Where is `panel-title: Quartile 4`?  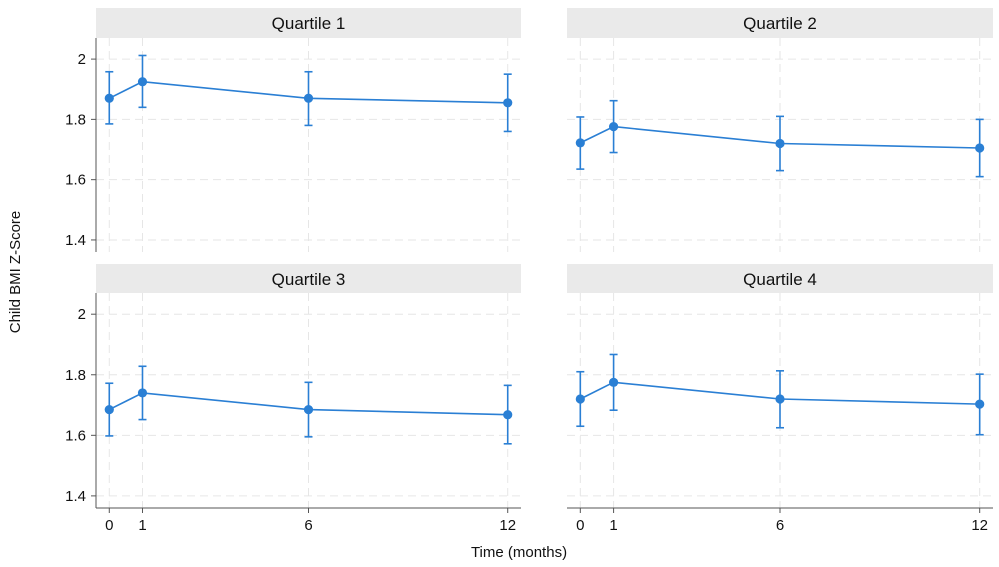
panel-title: Quartile 4 is located at coordinates (780, 279).